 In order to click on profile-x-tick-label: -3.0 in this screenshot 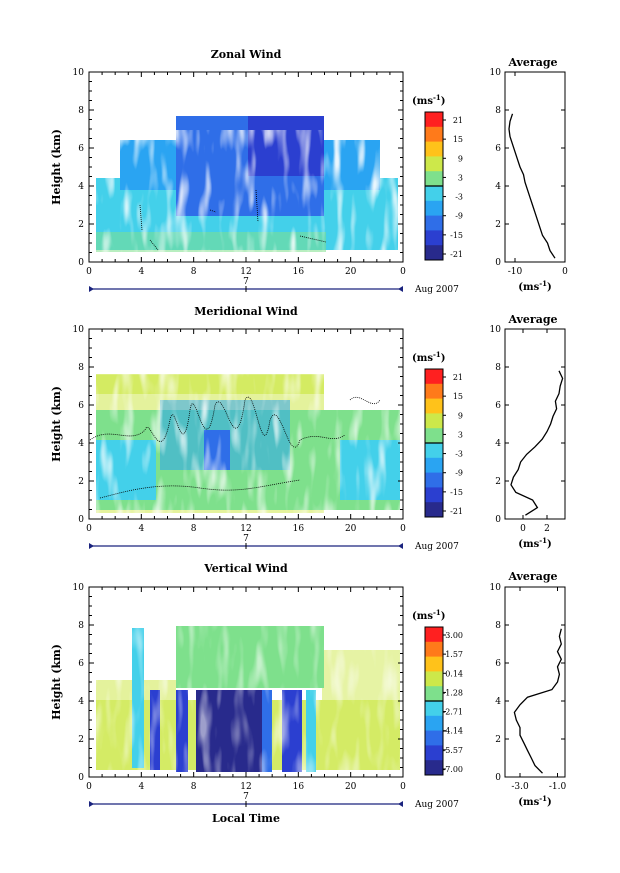, I will do `click(520, 787)`.